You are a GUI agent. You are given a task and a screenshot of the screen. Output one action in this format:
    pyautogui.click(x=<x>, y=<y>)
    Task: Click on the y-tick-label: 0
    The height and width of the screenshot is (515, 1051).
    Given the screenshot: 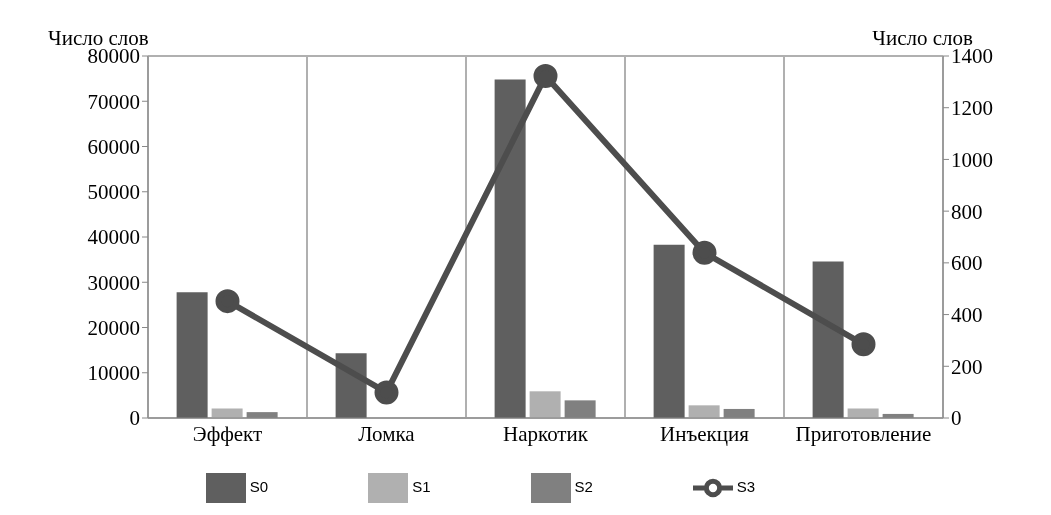 What is the action you would take?
    pyautogui.click(x=134, y=418)
    